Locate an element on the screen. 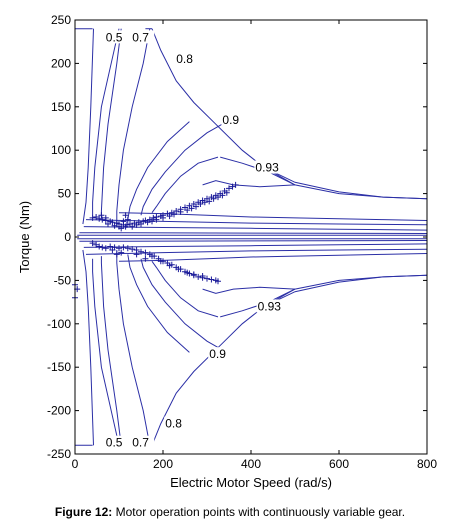  x-tick-label: 600 is located at coordinates (339, 464).